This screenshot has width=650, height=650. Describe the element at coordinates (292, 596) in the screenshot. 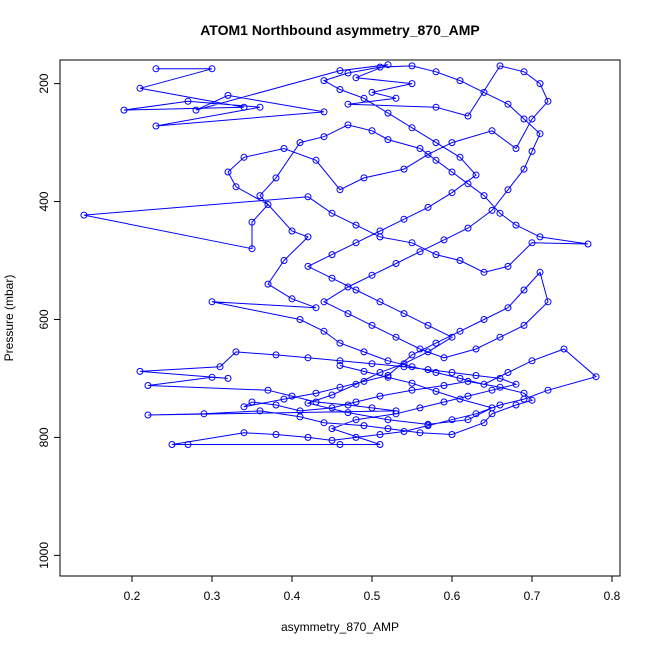

I see `x-tick-label: 0.4` at that location.